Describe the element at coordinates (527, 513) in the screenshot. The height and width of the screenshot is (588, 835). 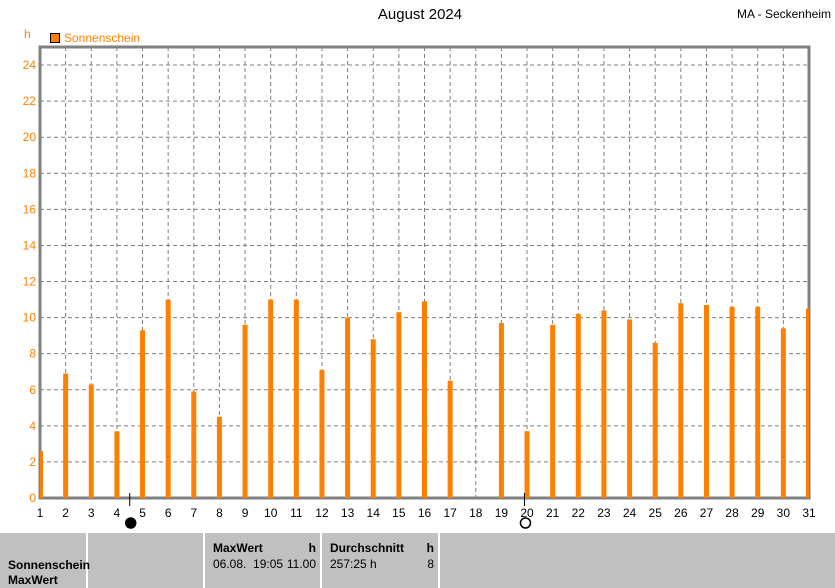
I see `x-tick-label: 20` at that location.